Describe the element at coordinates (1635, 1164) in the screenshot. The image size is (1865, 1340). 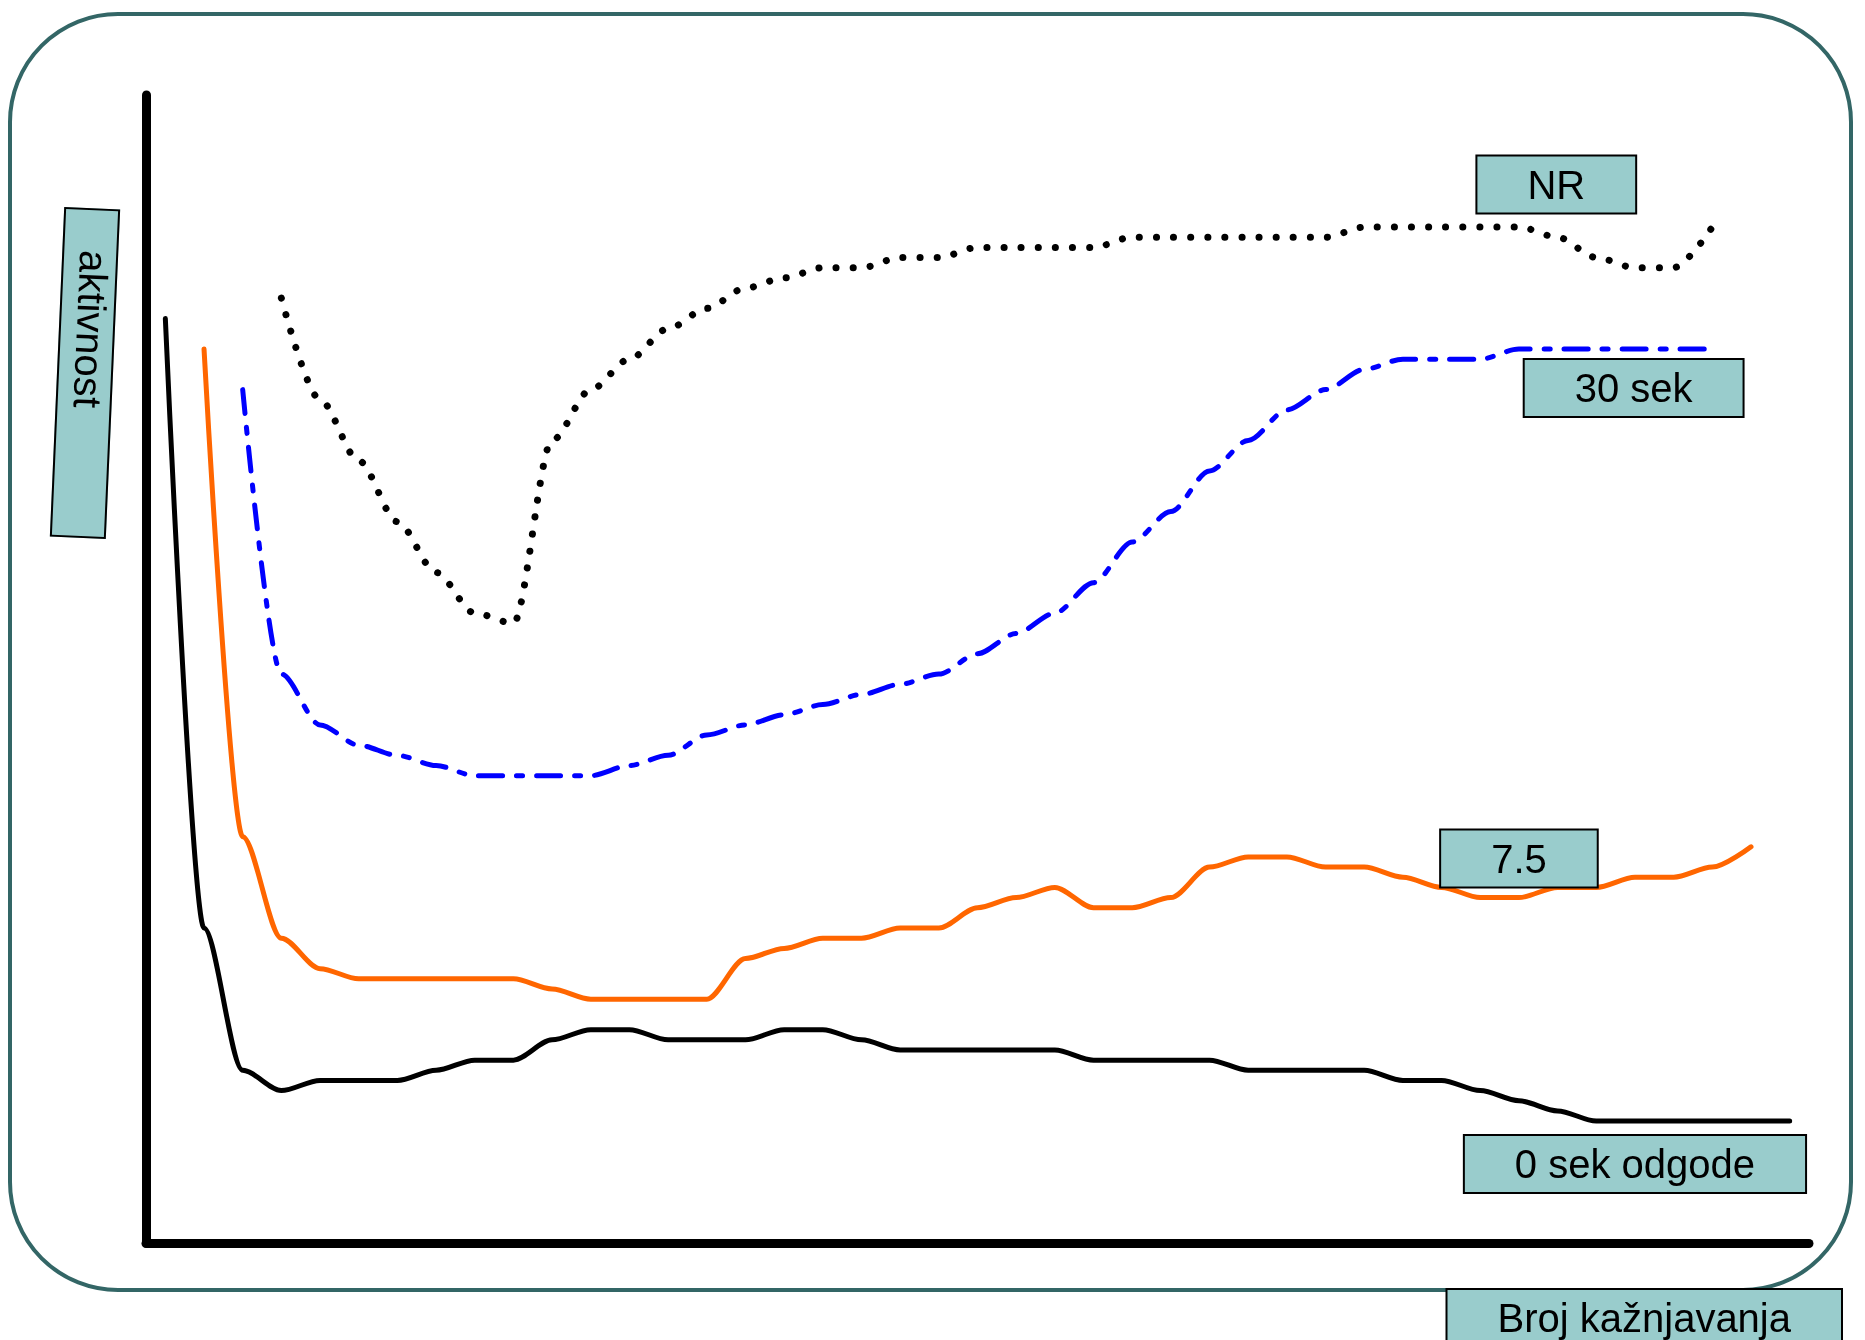
I see `series-label: 0 sek odgode` at that location.